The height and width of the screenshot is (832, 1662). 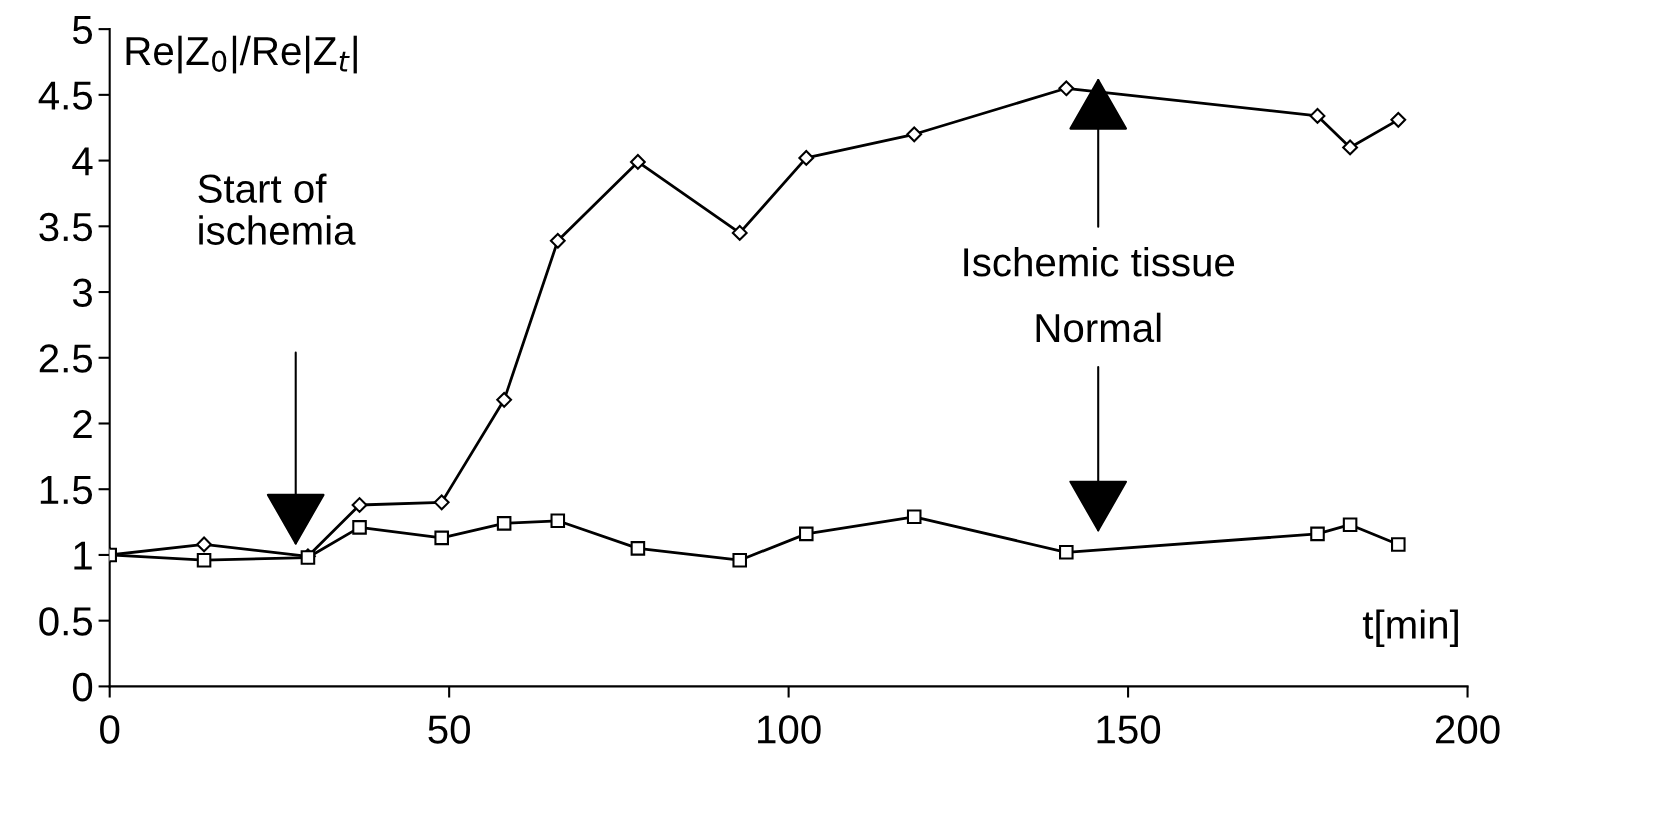 I want to click on x-tick-label: 150, so click(x=1129, y=729).